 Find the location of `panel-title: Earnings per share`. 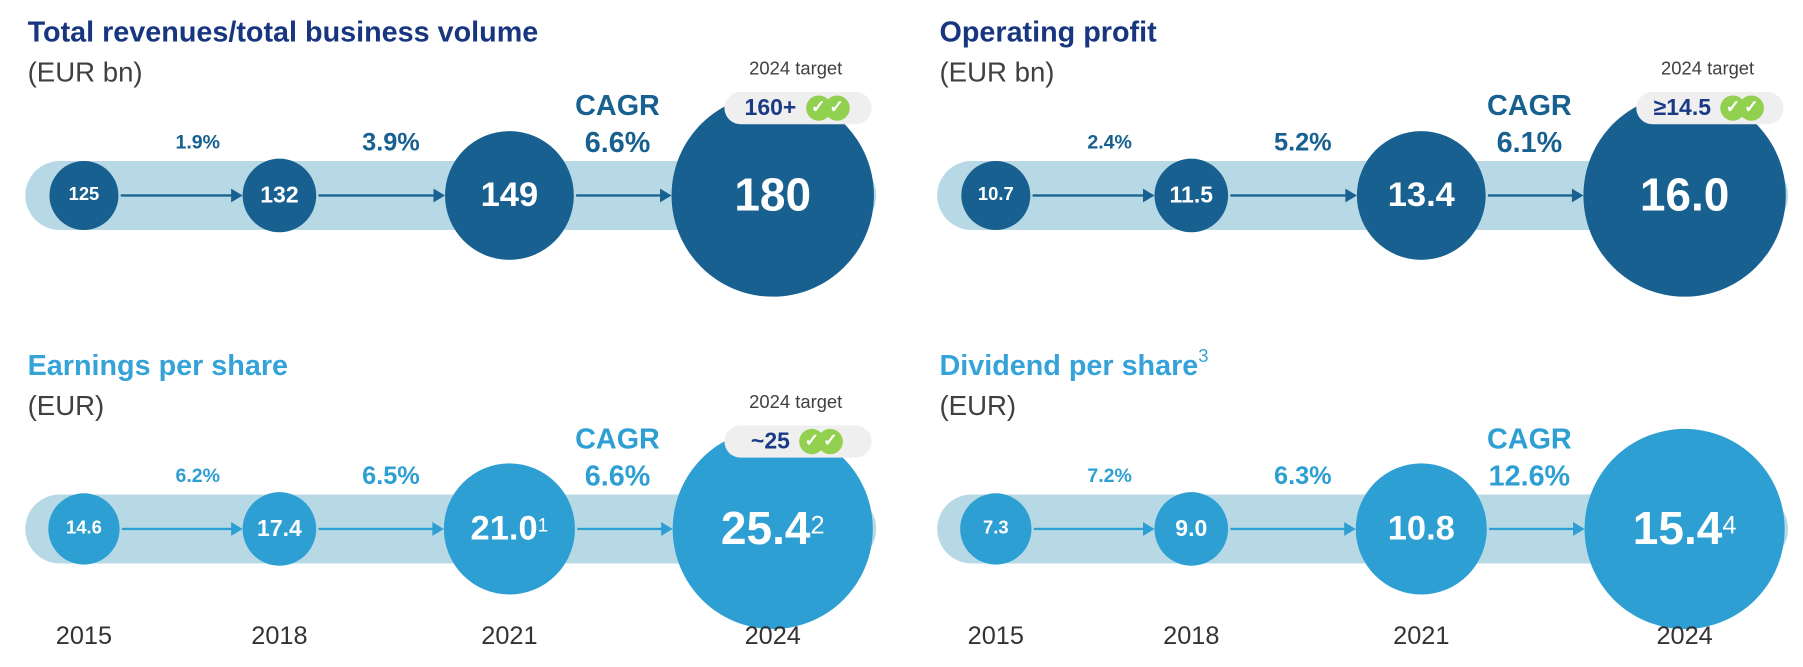

panel-title: Earnings per share is located at coordinates (158, 366).